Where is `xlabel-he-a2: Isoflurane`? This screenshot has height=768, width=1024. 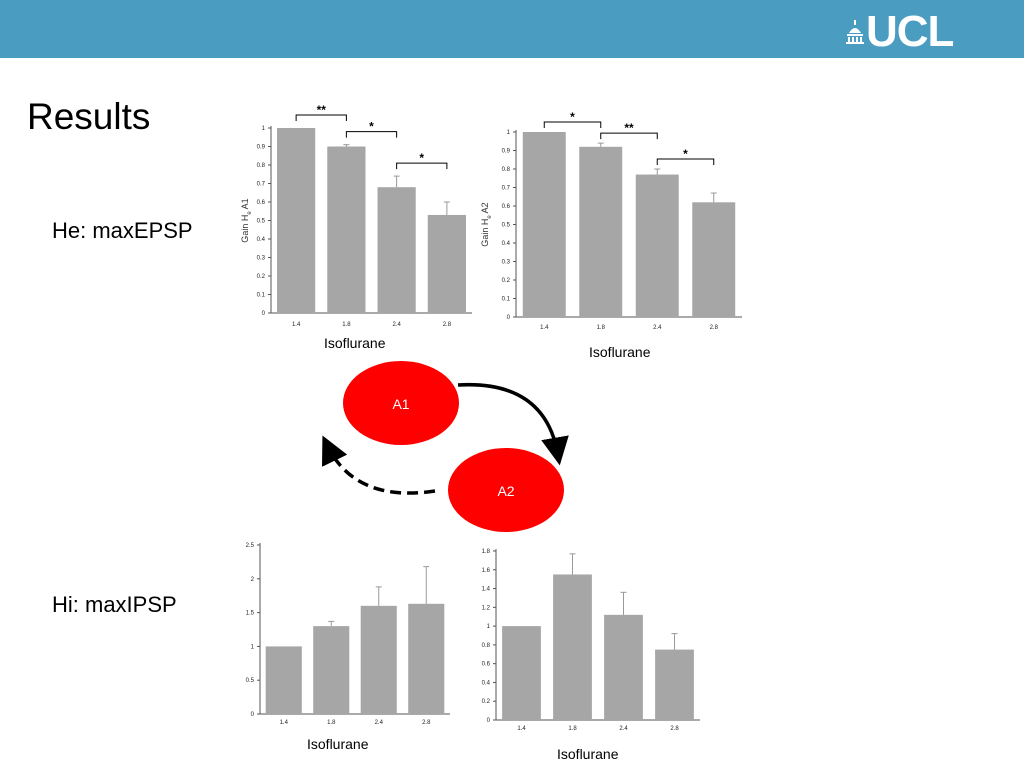 xlabel-he-a2: Isoflurane is located at coordinates (620, 352).